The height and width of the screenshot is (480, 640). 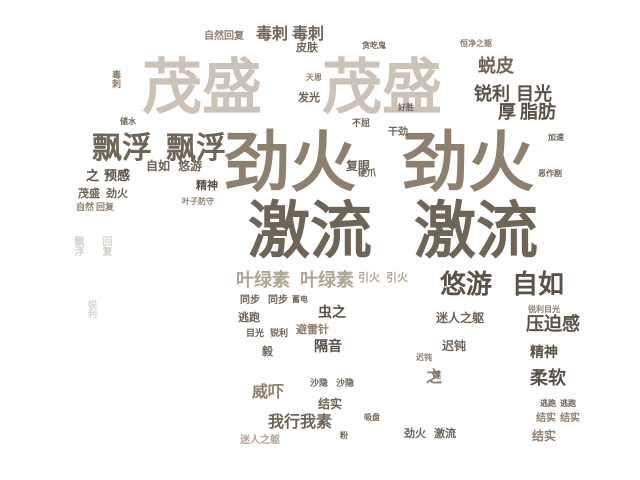 What do you see at coordinates (538, 112) in the screenshot?
I see `cloud-word: 脂肪` at bounding box center [538, 112].